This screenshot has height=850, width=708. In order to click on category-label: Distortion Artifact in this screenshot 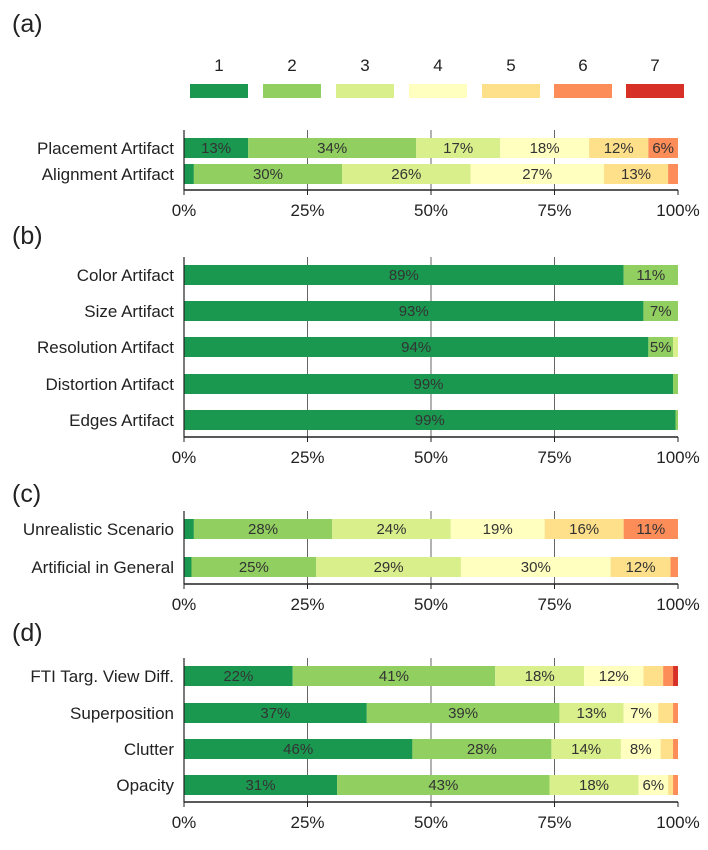, I will do `click(110, 384)`.